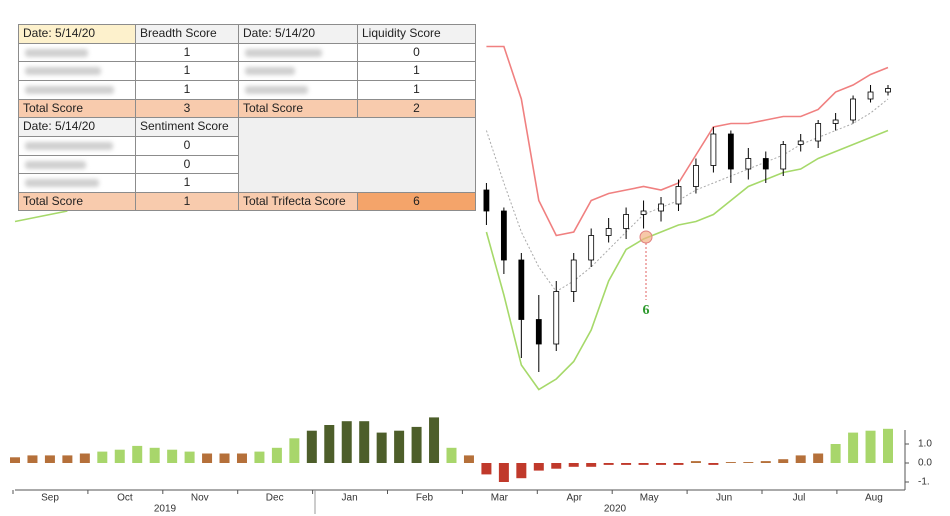 Image resolution: width=950 pixels, height=516 pixels. Describe the element at coordinates (724, 498) in the screenshot. I see `x-tick-label: Jun` at that location.